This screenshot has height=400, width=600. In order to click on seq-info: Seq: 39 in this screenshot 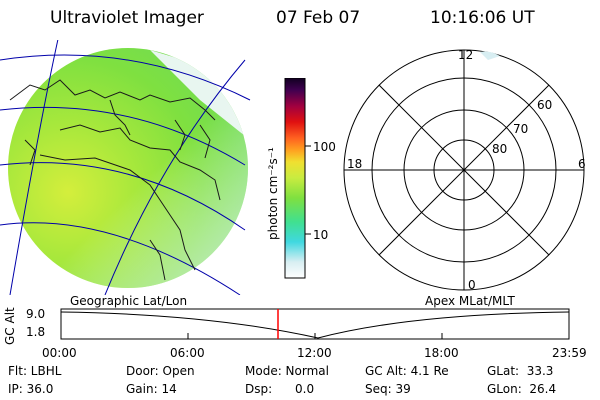, I will do `click(388, 389)`.